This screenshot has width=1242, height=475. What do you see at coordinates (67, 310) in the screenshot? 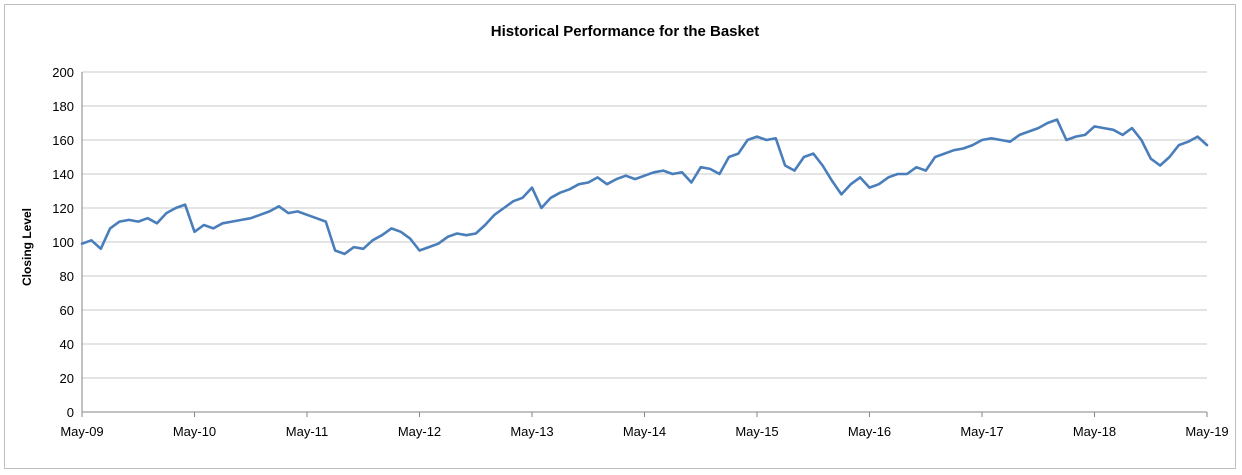
I see `y-tick-label: 60` at bounding box center [67, 310].